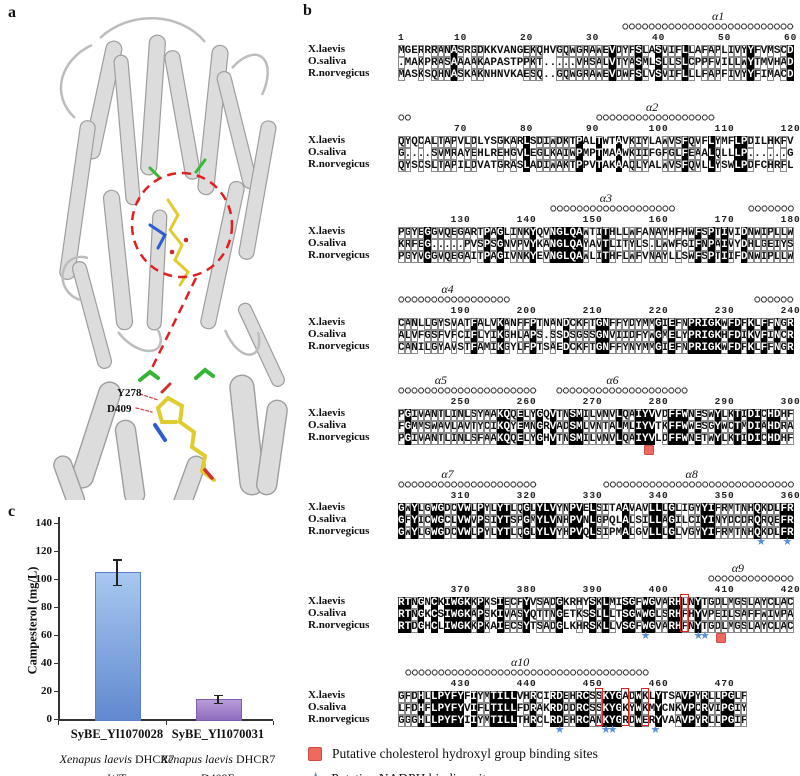 This screenshot has width=800, height=776. What do you see at coordinates (658, 683) in the screenshot?
I see `ruler-number: 460` at bounding box center [658, 683].